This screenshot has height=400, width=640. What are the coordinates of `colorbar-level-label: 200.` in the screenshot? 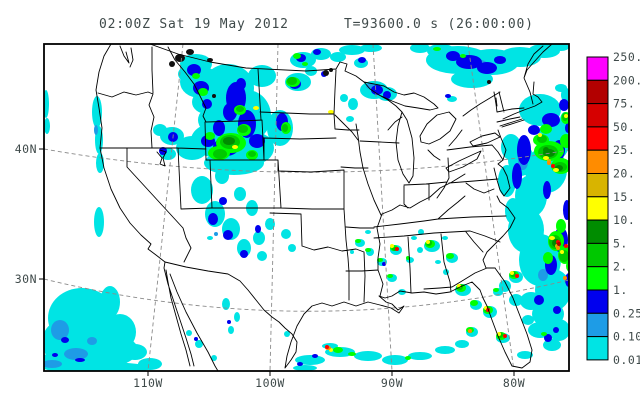 It's located at (626, 80).